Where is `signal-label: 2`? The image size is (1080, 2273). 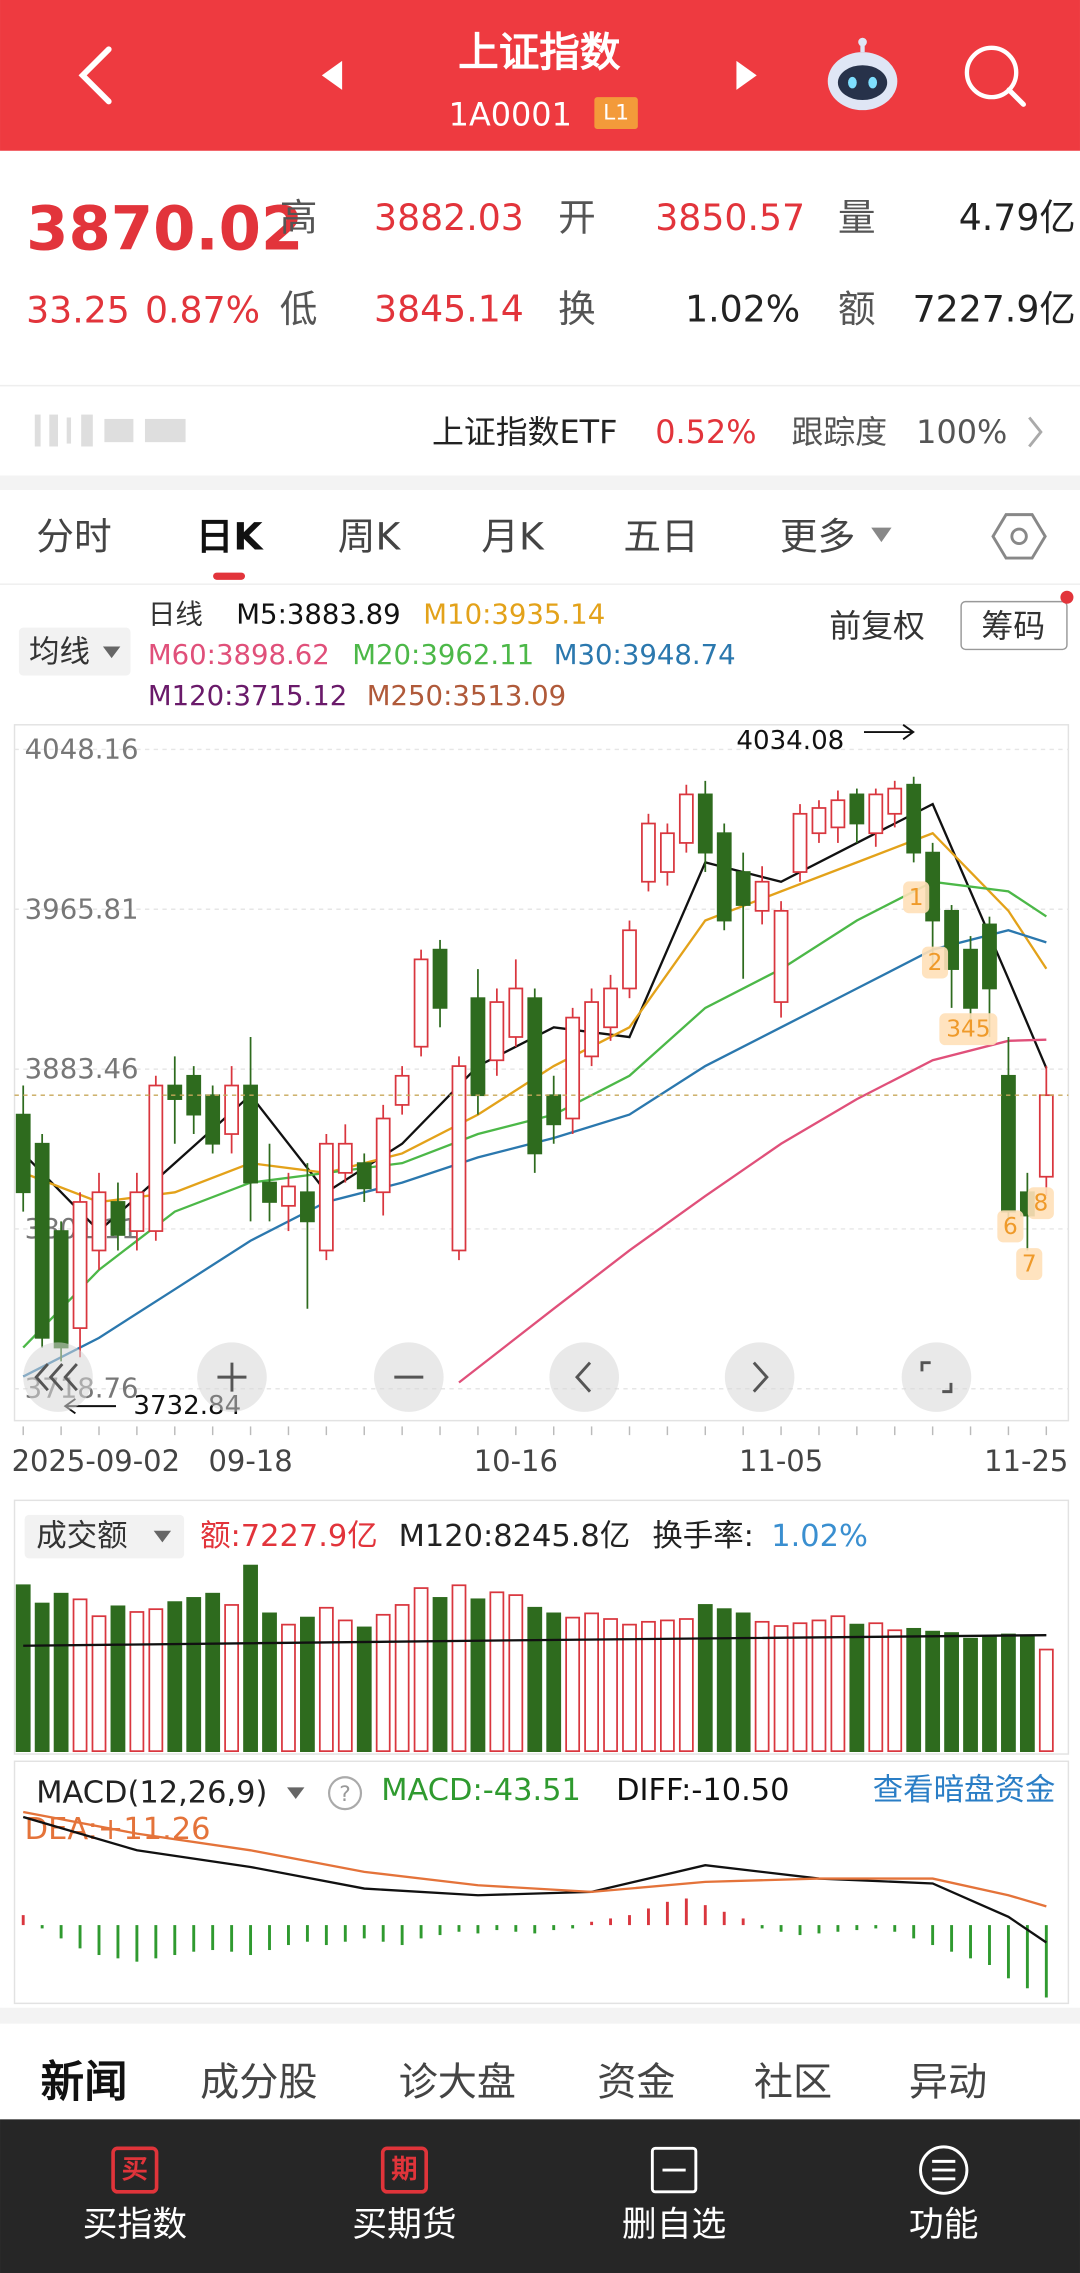
signal-label: 2 is located at coordinates (935, 962).